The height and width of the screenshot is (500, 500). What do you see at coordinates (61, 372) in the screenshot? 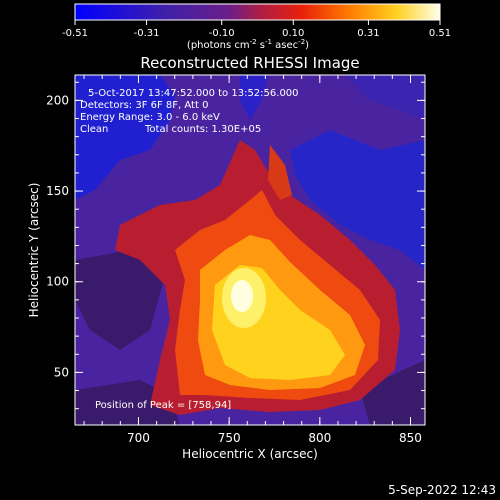
I see `y-tick-label: 50` at bounding box center [61, 372].